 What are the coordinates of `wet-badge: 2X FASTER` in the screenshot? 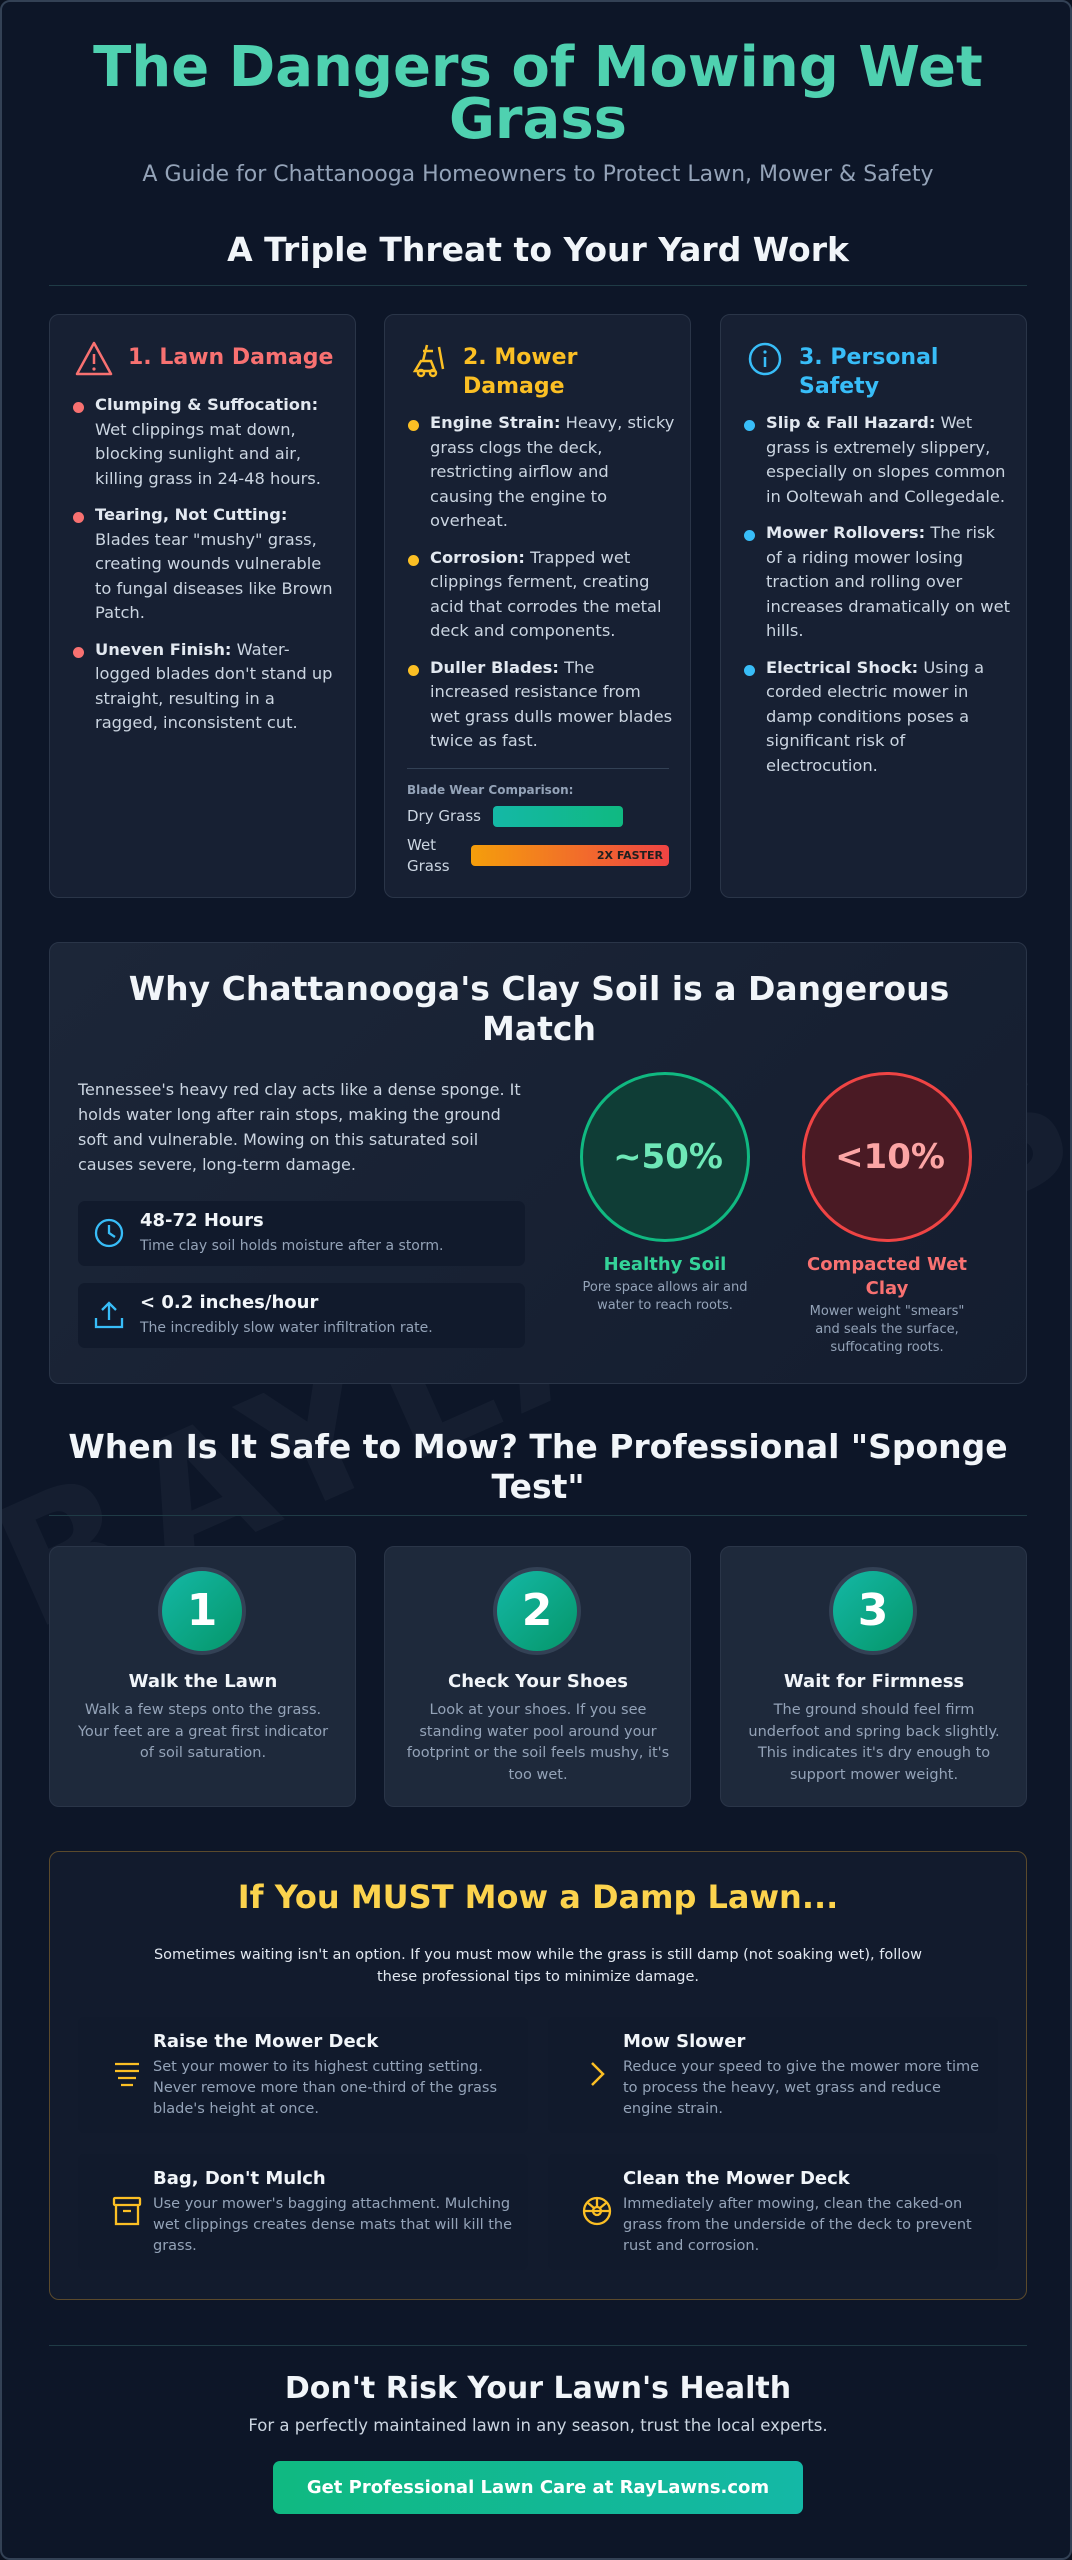 It's located at (629, 855).